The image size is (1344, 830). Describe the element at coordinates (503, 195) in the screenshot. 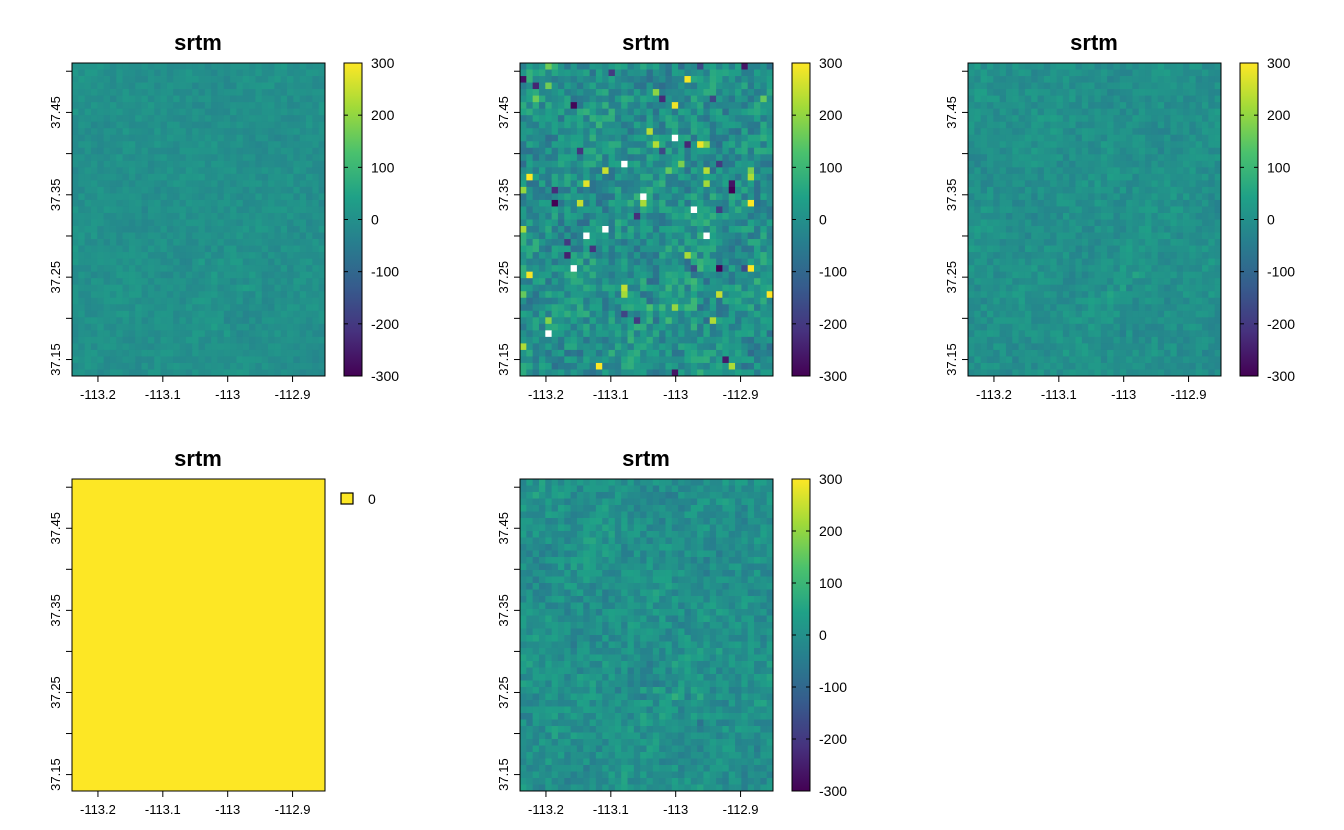

I see `y-tick-label: 37.35` at that location.